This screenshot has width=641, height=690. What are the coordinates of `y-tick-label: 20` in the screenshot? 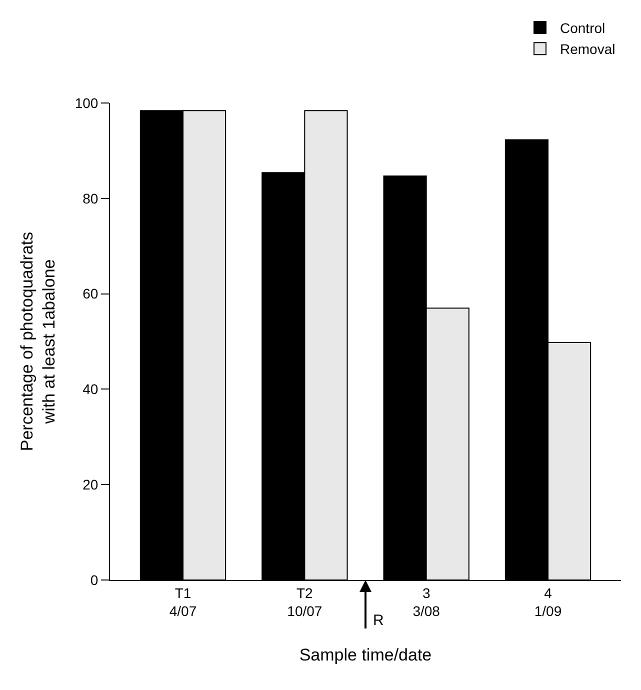 It's located at (90, 484).